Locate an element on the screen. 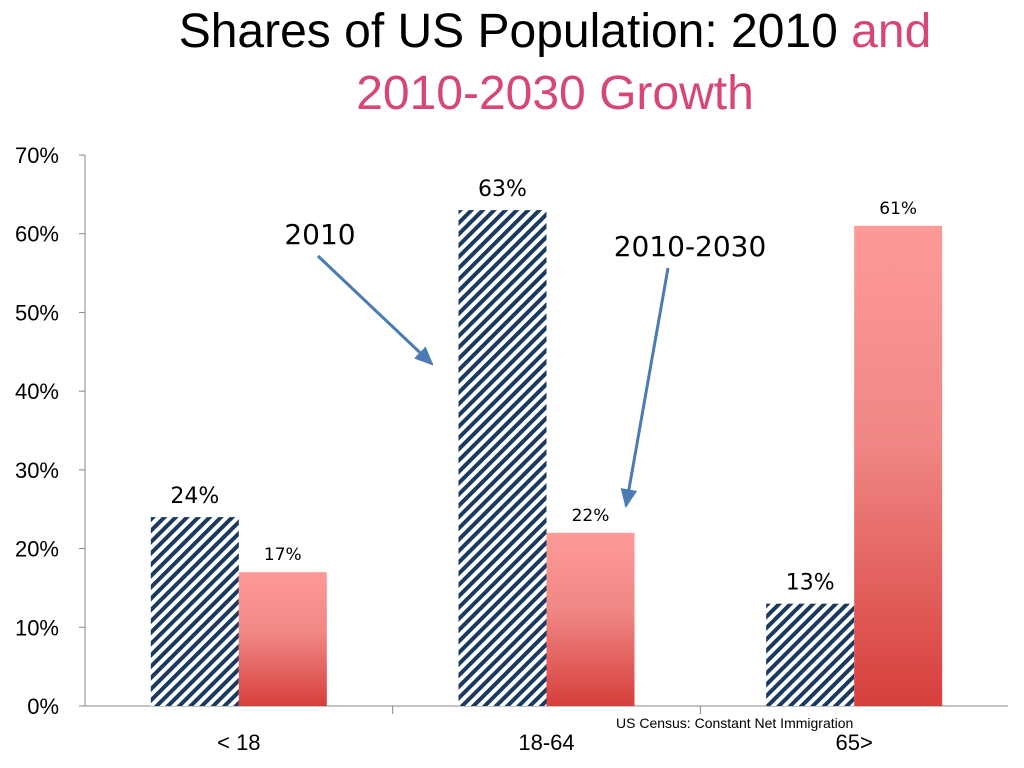  y-tick-label: 10% is located at coordinates (37, 627).